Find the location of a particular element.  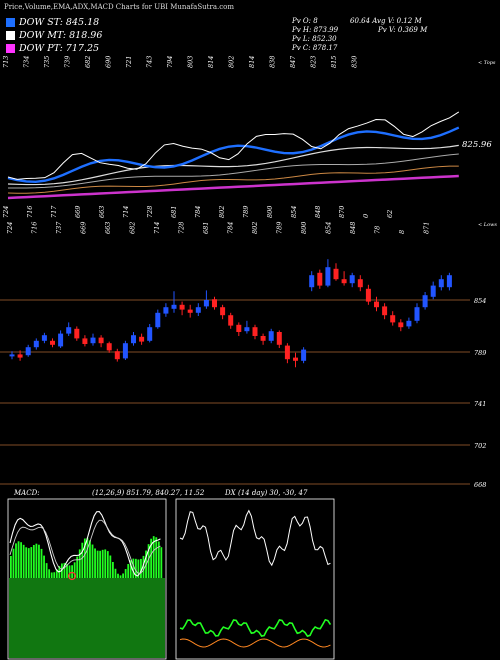

price-level-label: 854 is located at coordinates (480, 301).